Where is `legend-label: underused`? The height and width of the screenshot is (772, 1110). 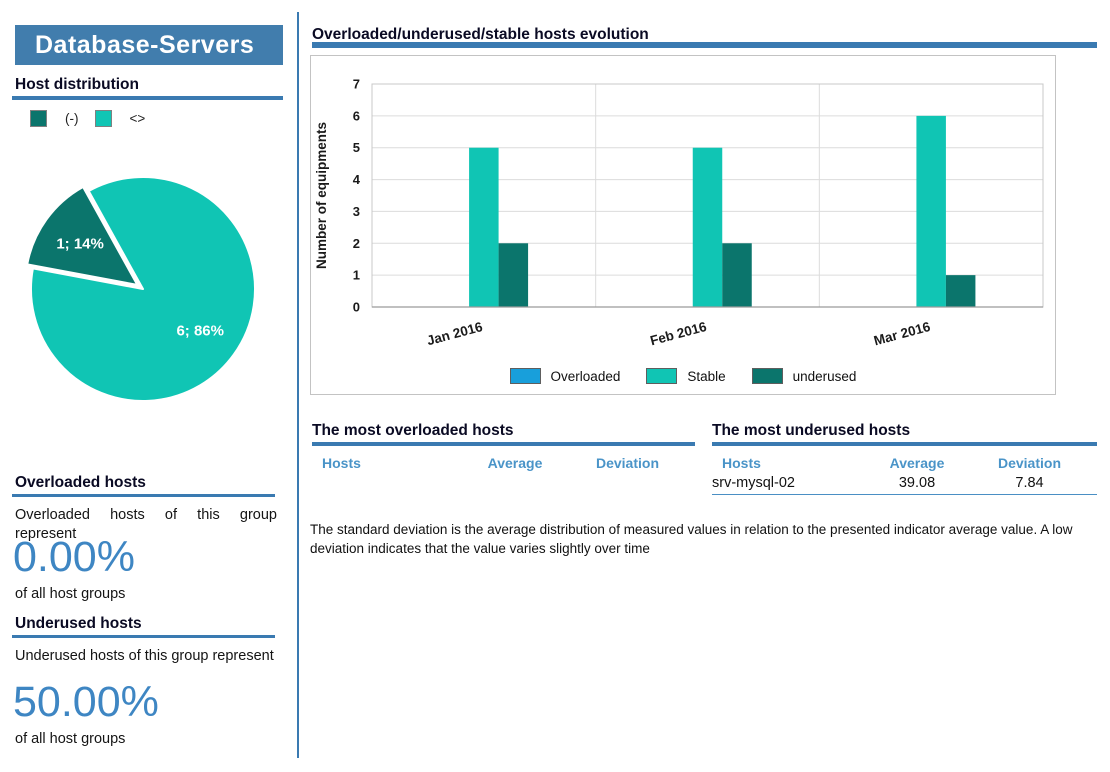 legend-label: underused is located at coordinates (824, 376).